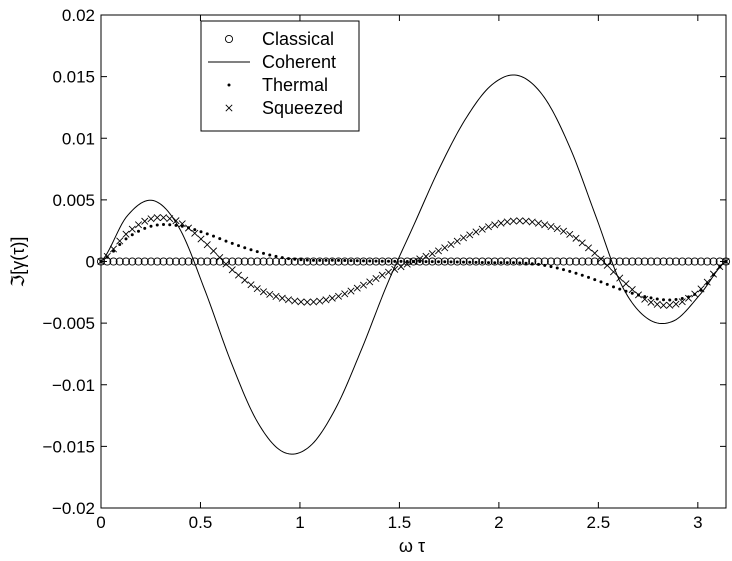  I want to click on legend: Classical Coherent Thermal Squeezed, so click(280, 76).